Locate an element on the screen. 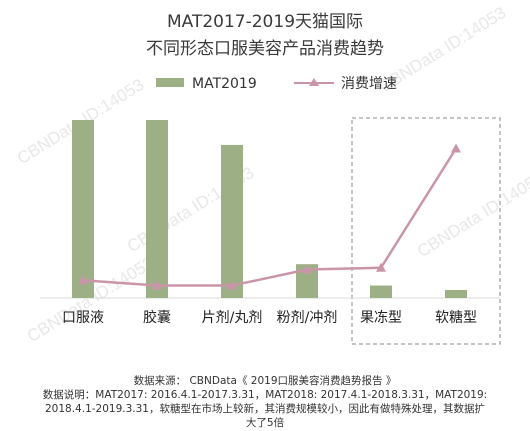 The height and width of the screenshot is (431, 530). chart-title-line2: 不同形态口服美容产品消费趋势 is located at coordinates (265, 49).